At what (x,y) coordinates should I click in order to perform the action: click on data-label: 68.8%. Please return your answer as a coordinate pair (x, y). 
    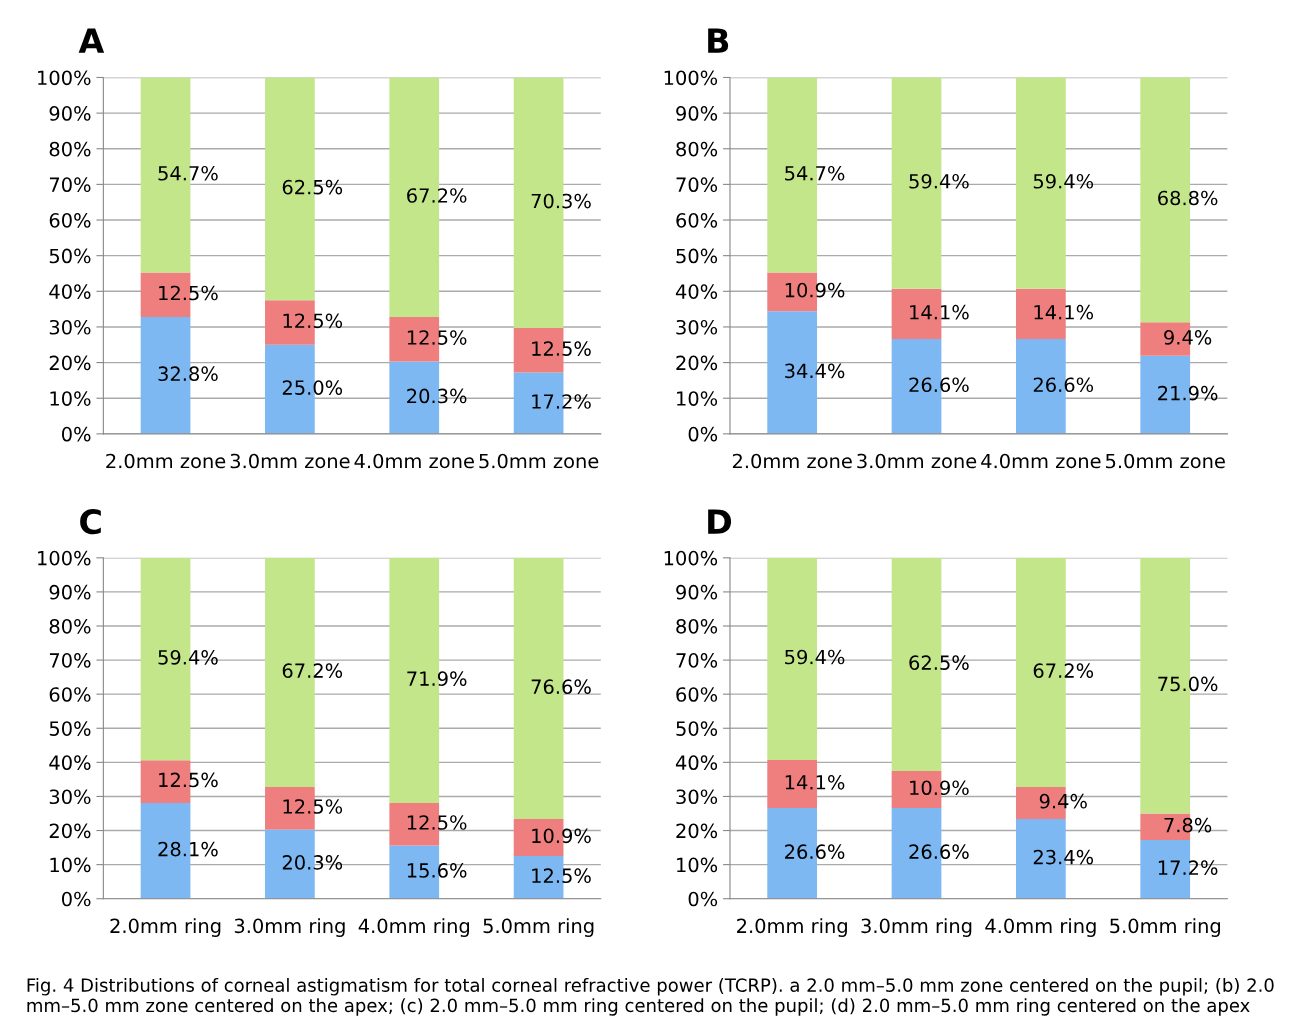
    Looking at the image, I should click on (1188, 198).